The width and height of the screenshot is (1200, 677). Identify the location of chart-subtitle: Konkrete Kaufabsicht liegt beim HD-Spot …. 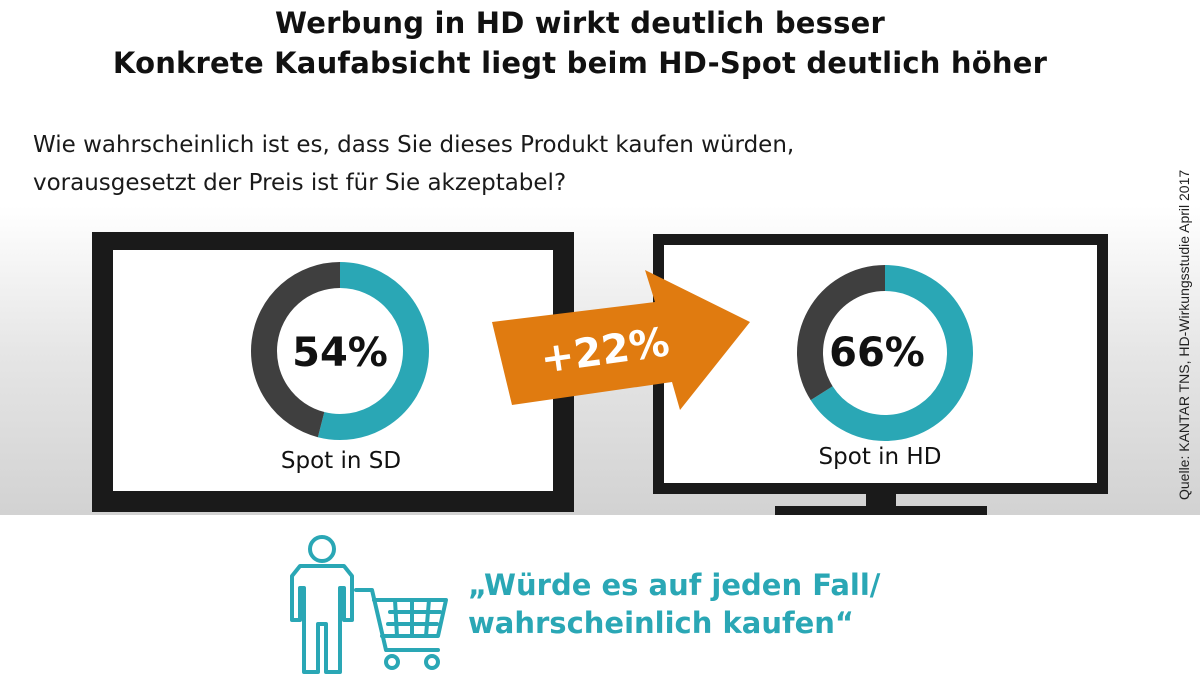
(580, 63).